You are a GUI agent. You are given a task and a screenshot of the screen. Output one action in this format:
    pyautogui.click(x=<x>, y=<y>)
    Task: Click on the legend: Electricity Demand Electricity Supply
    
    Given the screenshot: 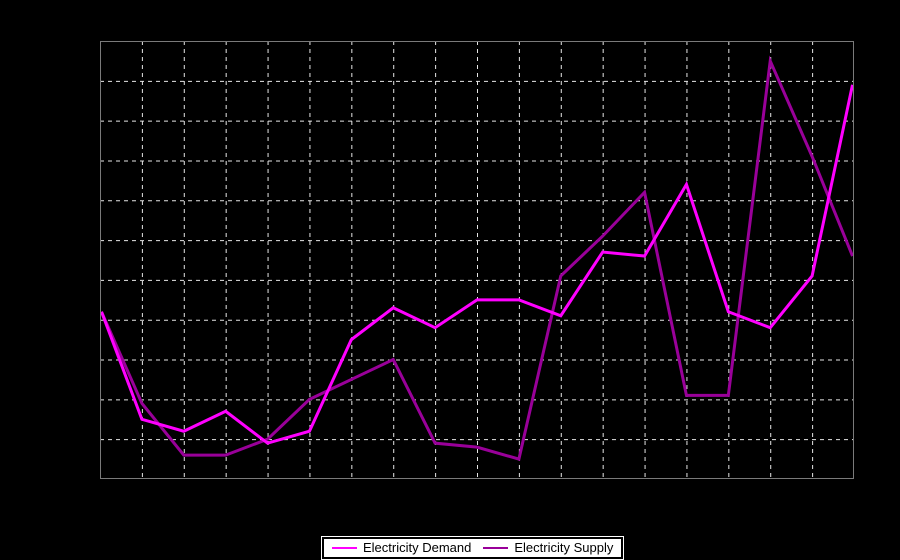 What is the action you would take?
    pyautogui.click(x=472, y=548)
    